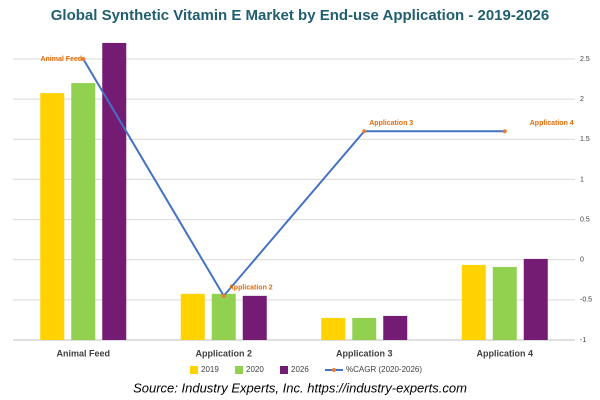 Image resolution: width=600 pixels, height=400 pixels. What do you see at coordinates (251, 288) in the screenshot?
I see `annotation: Application 2` at bounding box center [251, 288].